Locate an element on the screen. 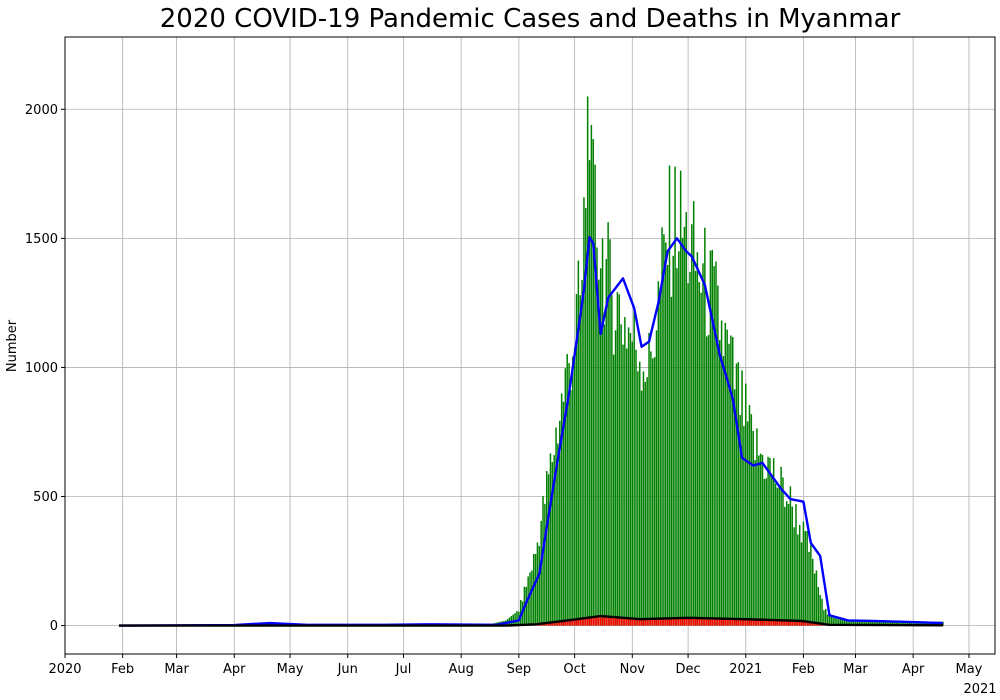 The width and height of the screenshot is (1000, 700). deaths-bars is located at coordinates (726, 621).